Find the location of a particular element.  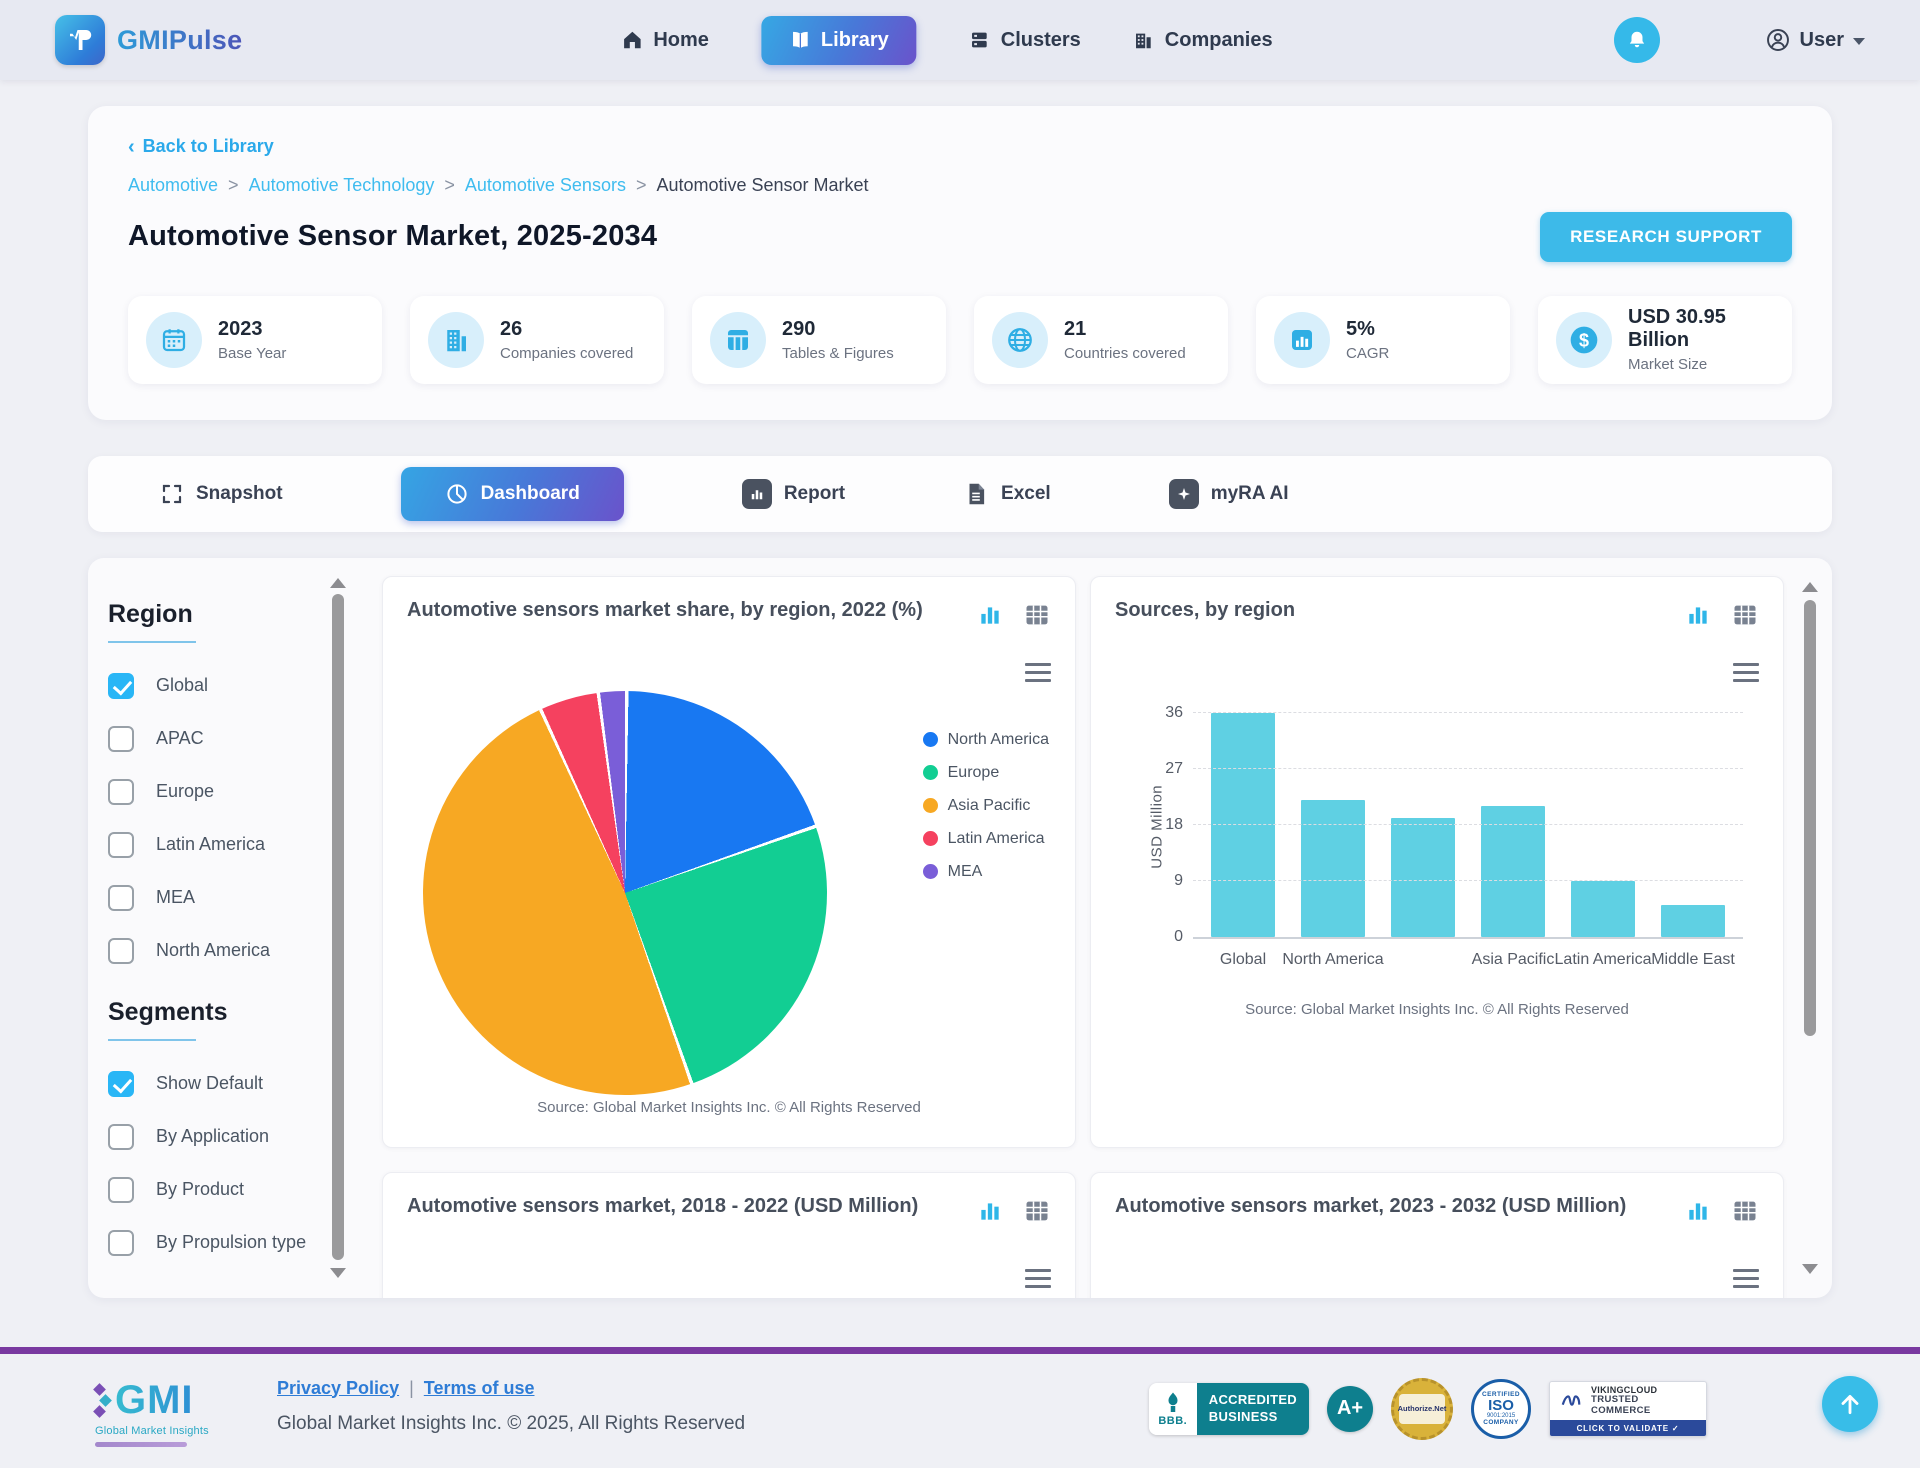

bar-global is located at coordinates (1243, 824).